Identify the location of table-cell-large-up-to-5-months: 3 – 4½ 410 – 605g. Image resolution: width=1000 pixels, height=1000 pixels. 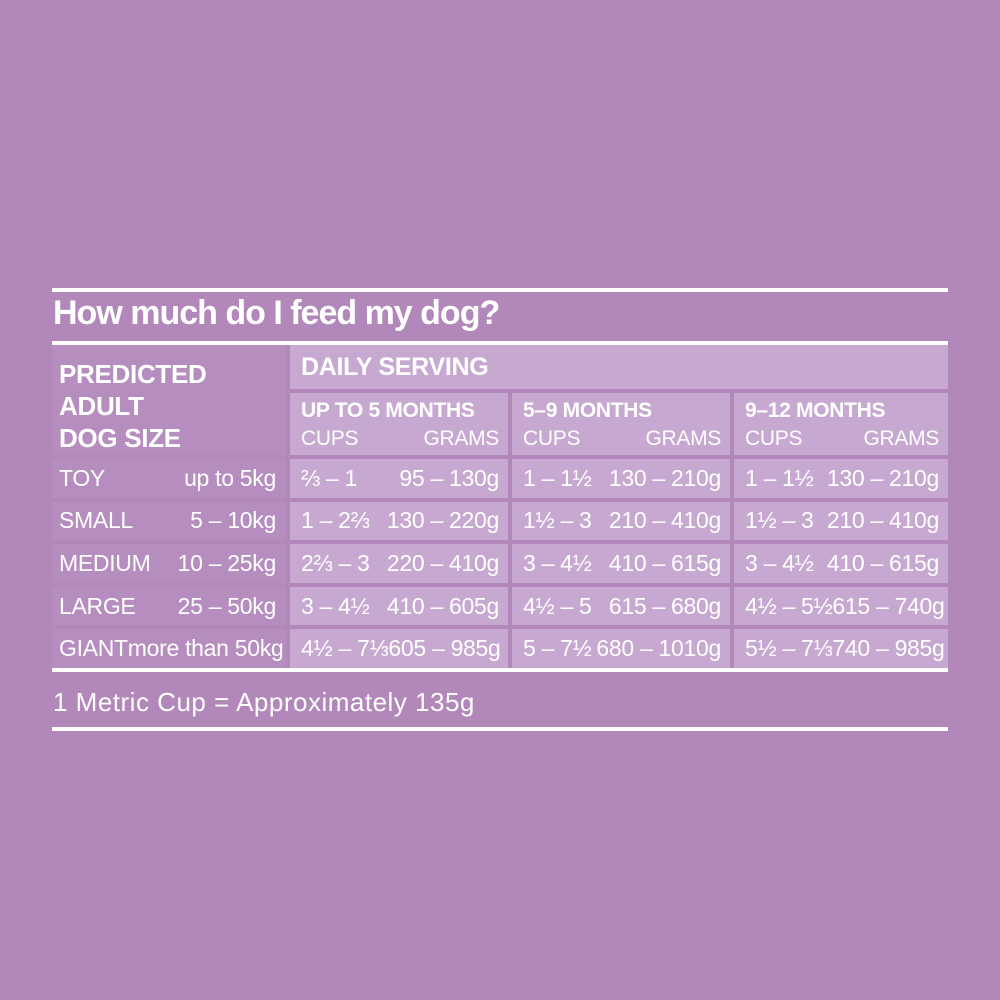
(399, 606).